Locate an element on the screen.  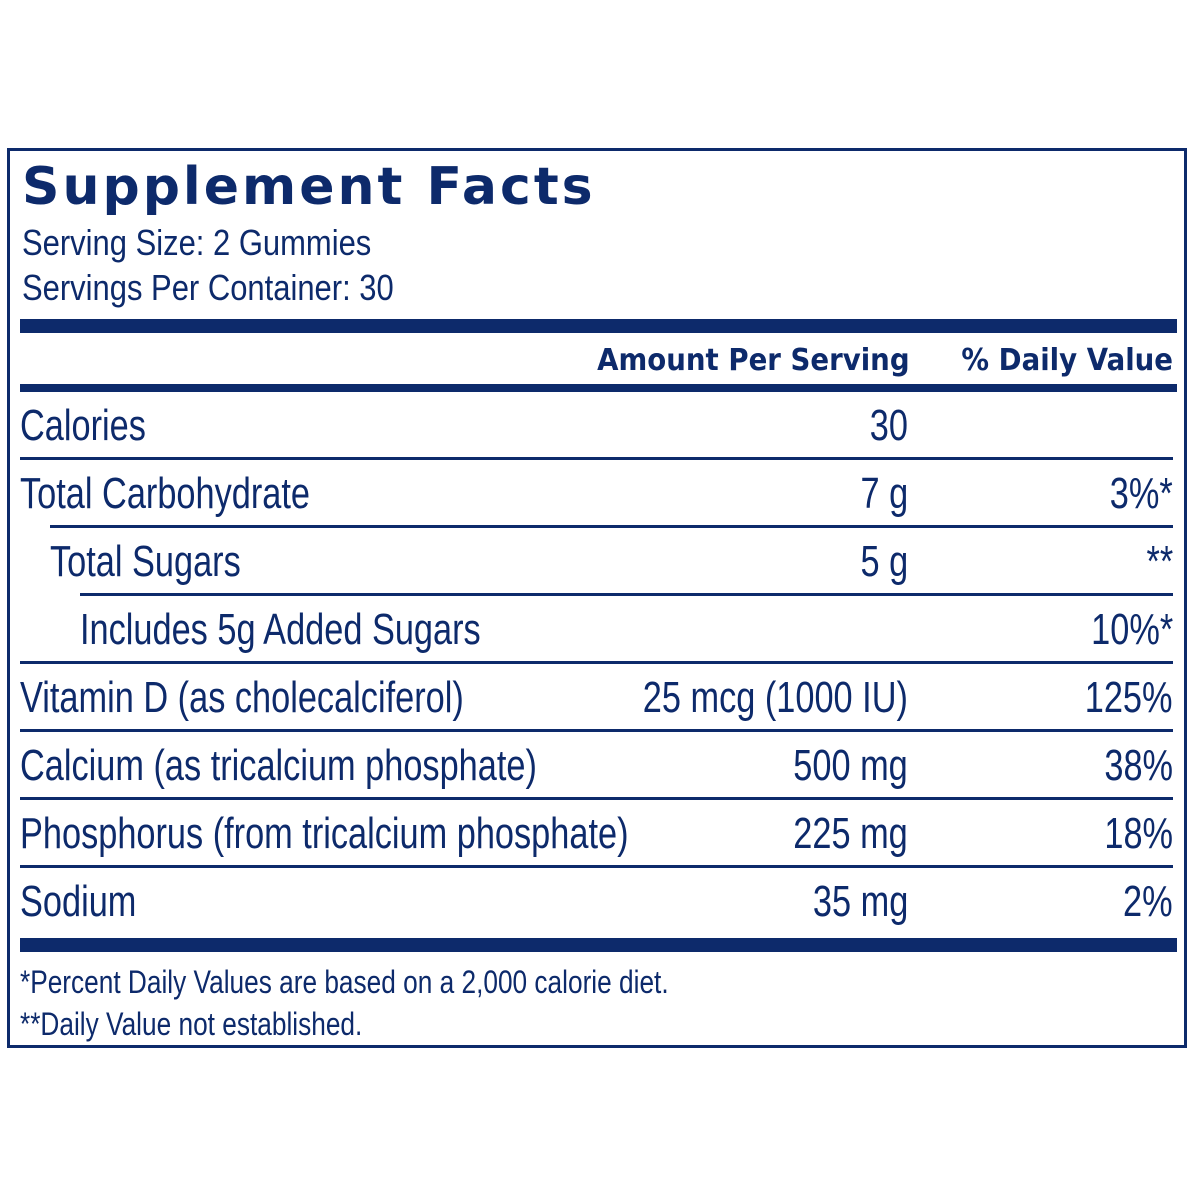
nutrient-daily-value: 2% is located at coordinates (1148, 901).